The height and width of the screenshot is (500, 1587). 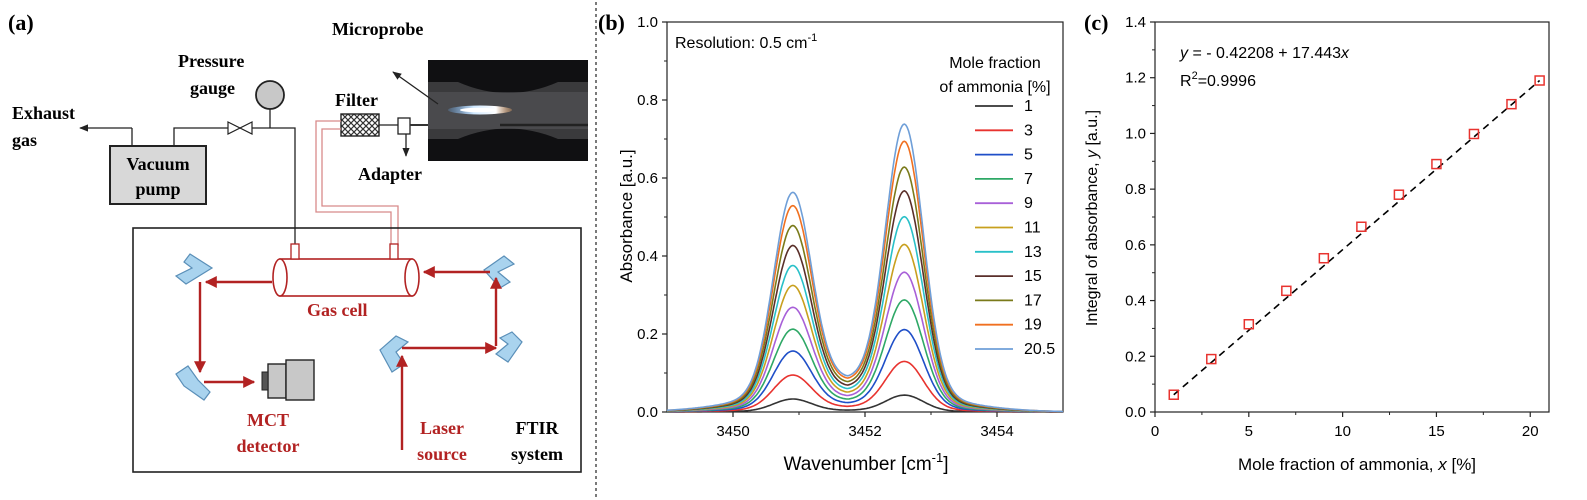 What do you see at coordinates (1039, 349) in the screenshot?
I see `legend-label-20-5: 20.5` at bounding box center [1039, 349].